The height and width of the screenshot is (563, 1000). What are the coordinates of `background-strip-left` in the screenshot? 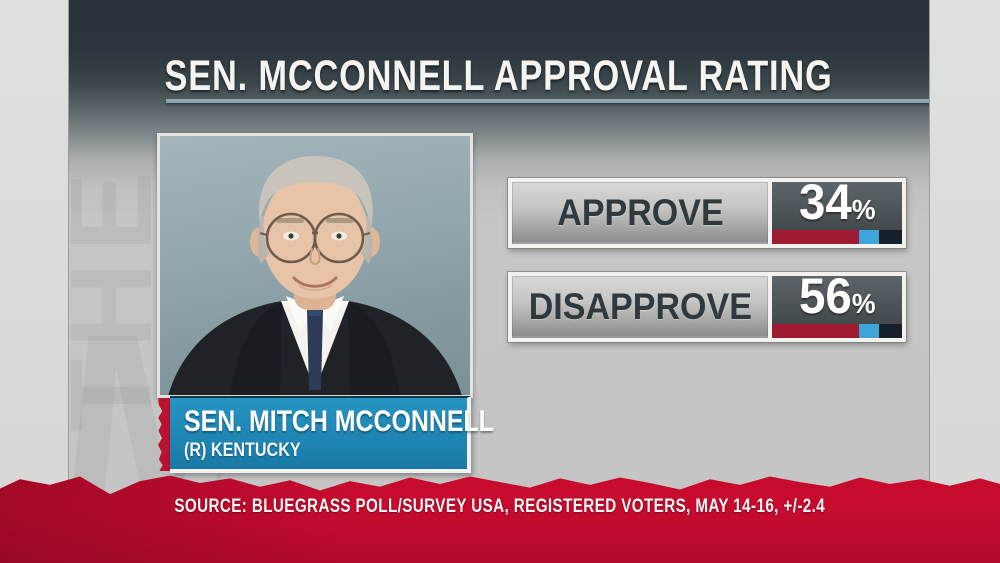 It's located at (34, 281).